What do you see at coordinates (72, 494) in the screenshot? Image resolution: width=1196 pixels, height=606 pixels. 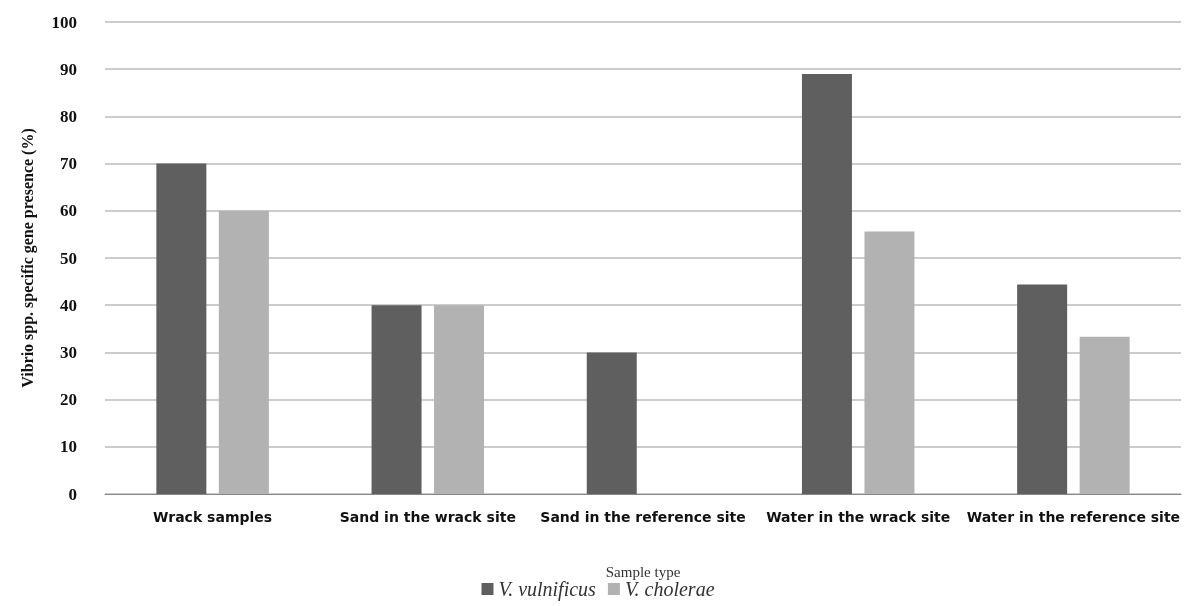 I see `y-tick-label: 0` at bounding box center [72, 494].